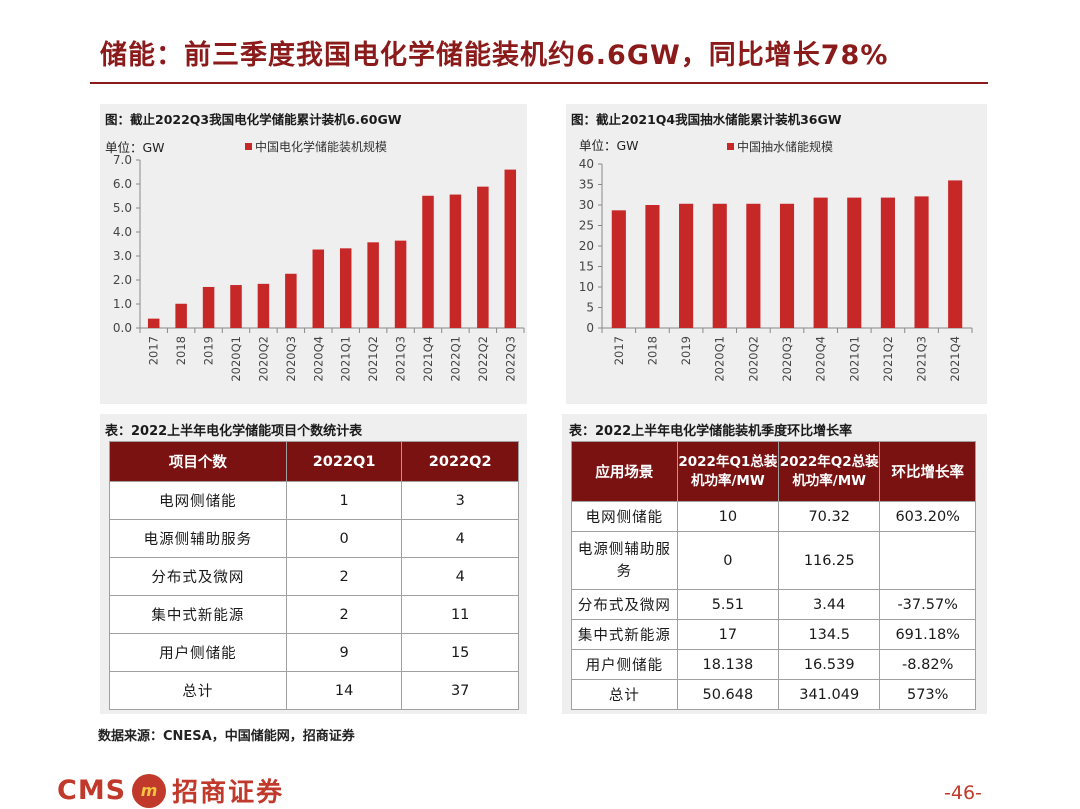  I want to click on header-cell: 2022年Q2总装机功率/MW, so click(829, 471).